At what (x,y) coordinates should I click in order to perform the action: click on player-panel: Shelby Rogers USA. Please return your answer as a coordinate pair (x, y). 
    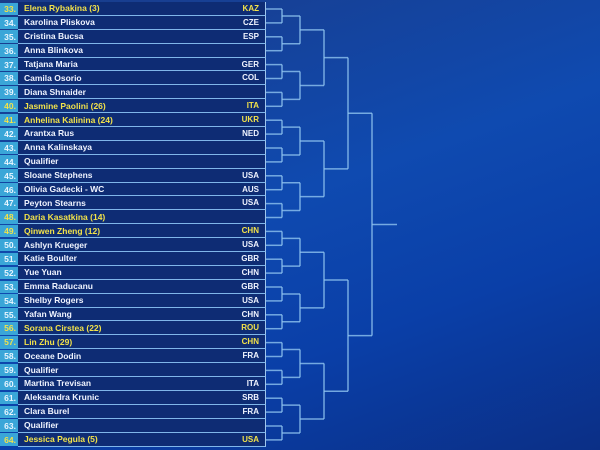
    Looking at the image, I should click on (142, 300).